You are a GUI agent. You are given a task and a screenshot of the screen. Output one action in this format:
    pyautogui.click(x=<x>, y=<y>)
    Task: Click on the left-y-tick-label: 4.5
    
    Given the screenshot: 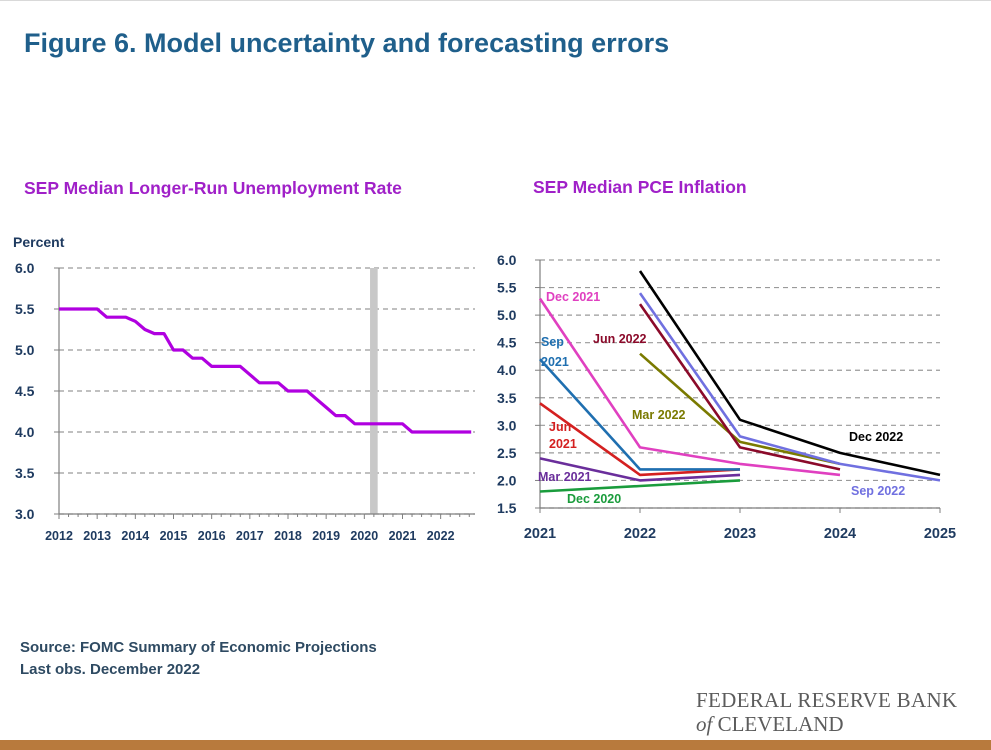 What is the action you would take?
    pyautogui.click(x=25, y=391)
    